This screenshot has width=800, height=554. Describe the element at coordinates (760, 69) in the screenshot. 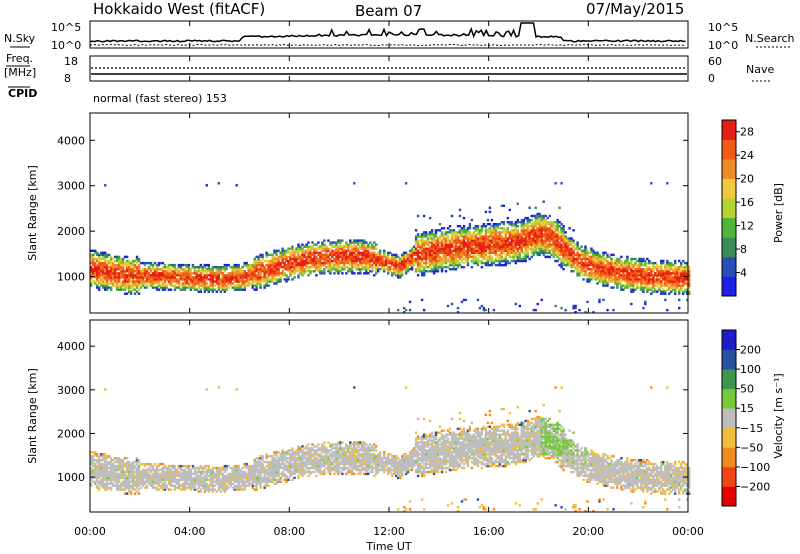

I see `nave-label: Nave` at that location.